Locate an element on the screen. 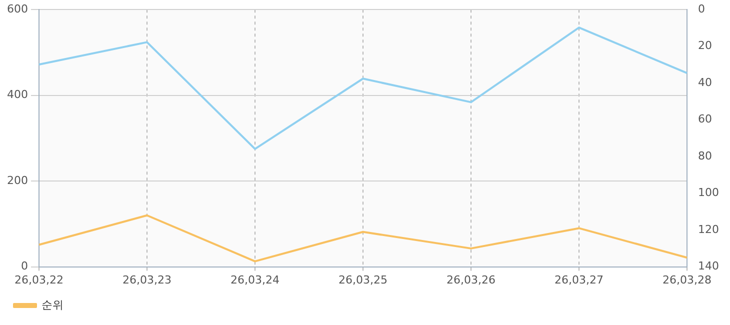 The height and width of the screenshot is (325, 730). y-tick-label: 400 is located at coordinates (17, 95).